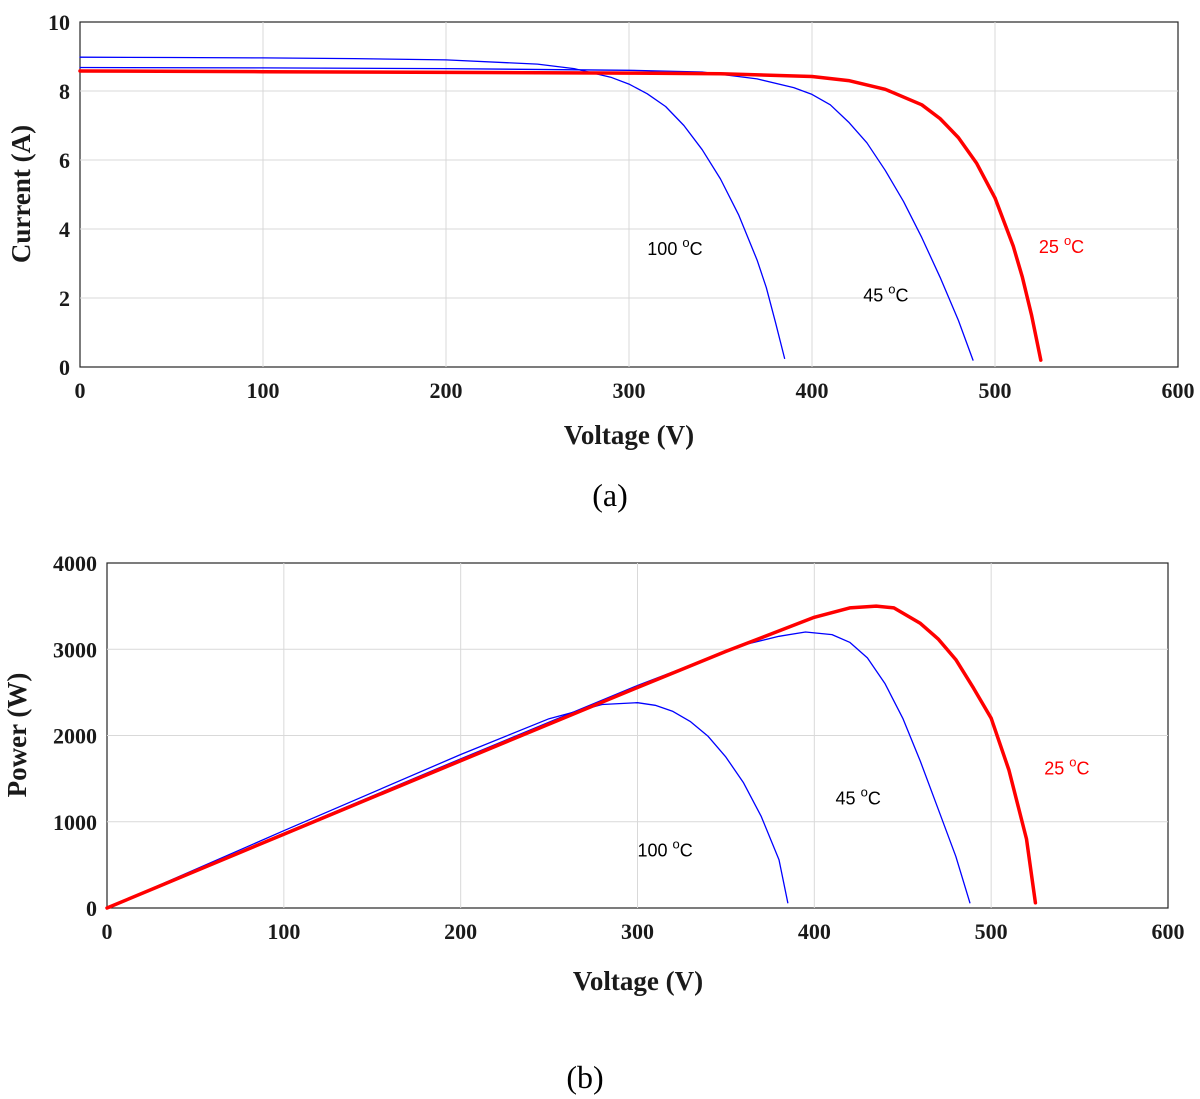  Describe the element at coordinates (64, 160) in the screenshot. I see `y-tick-label: 6` at that location.